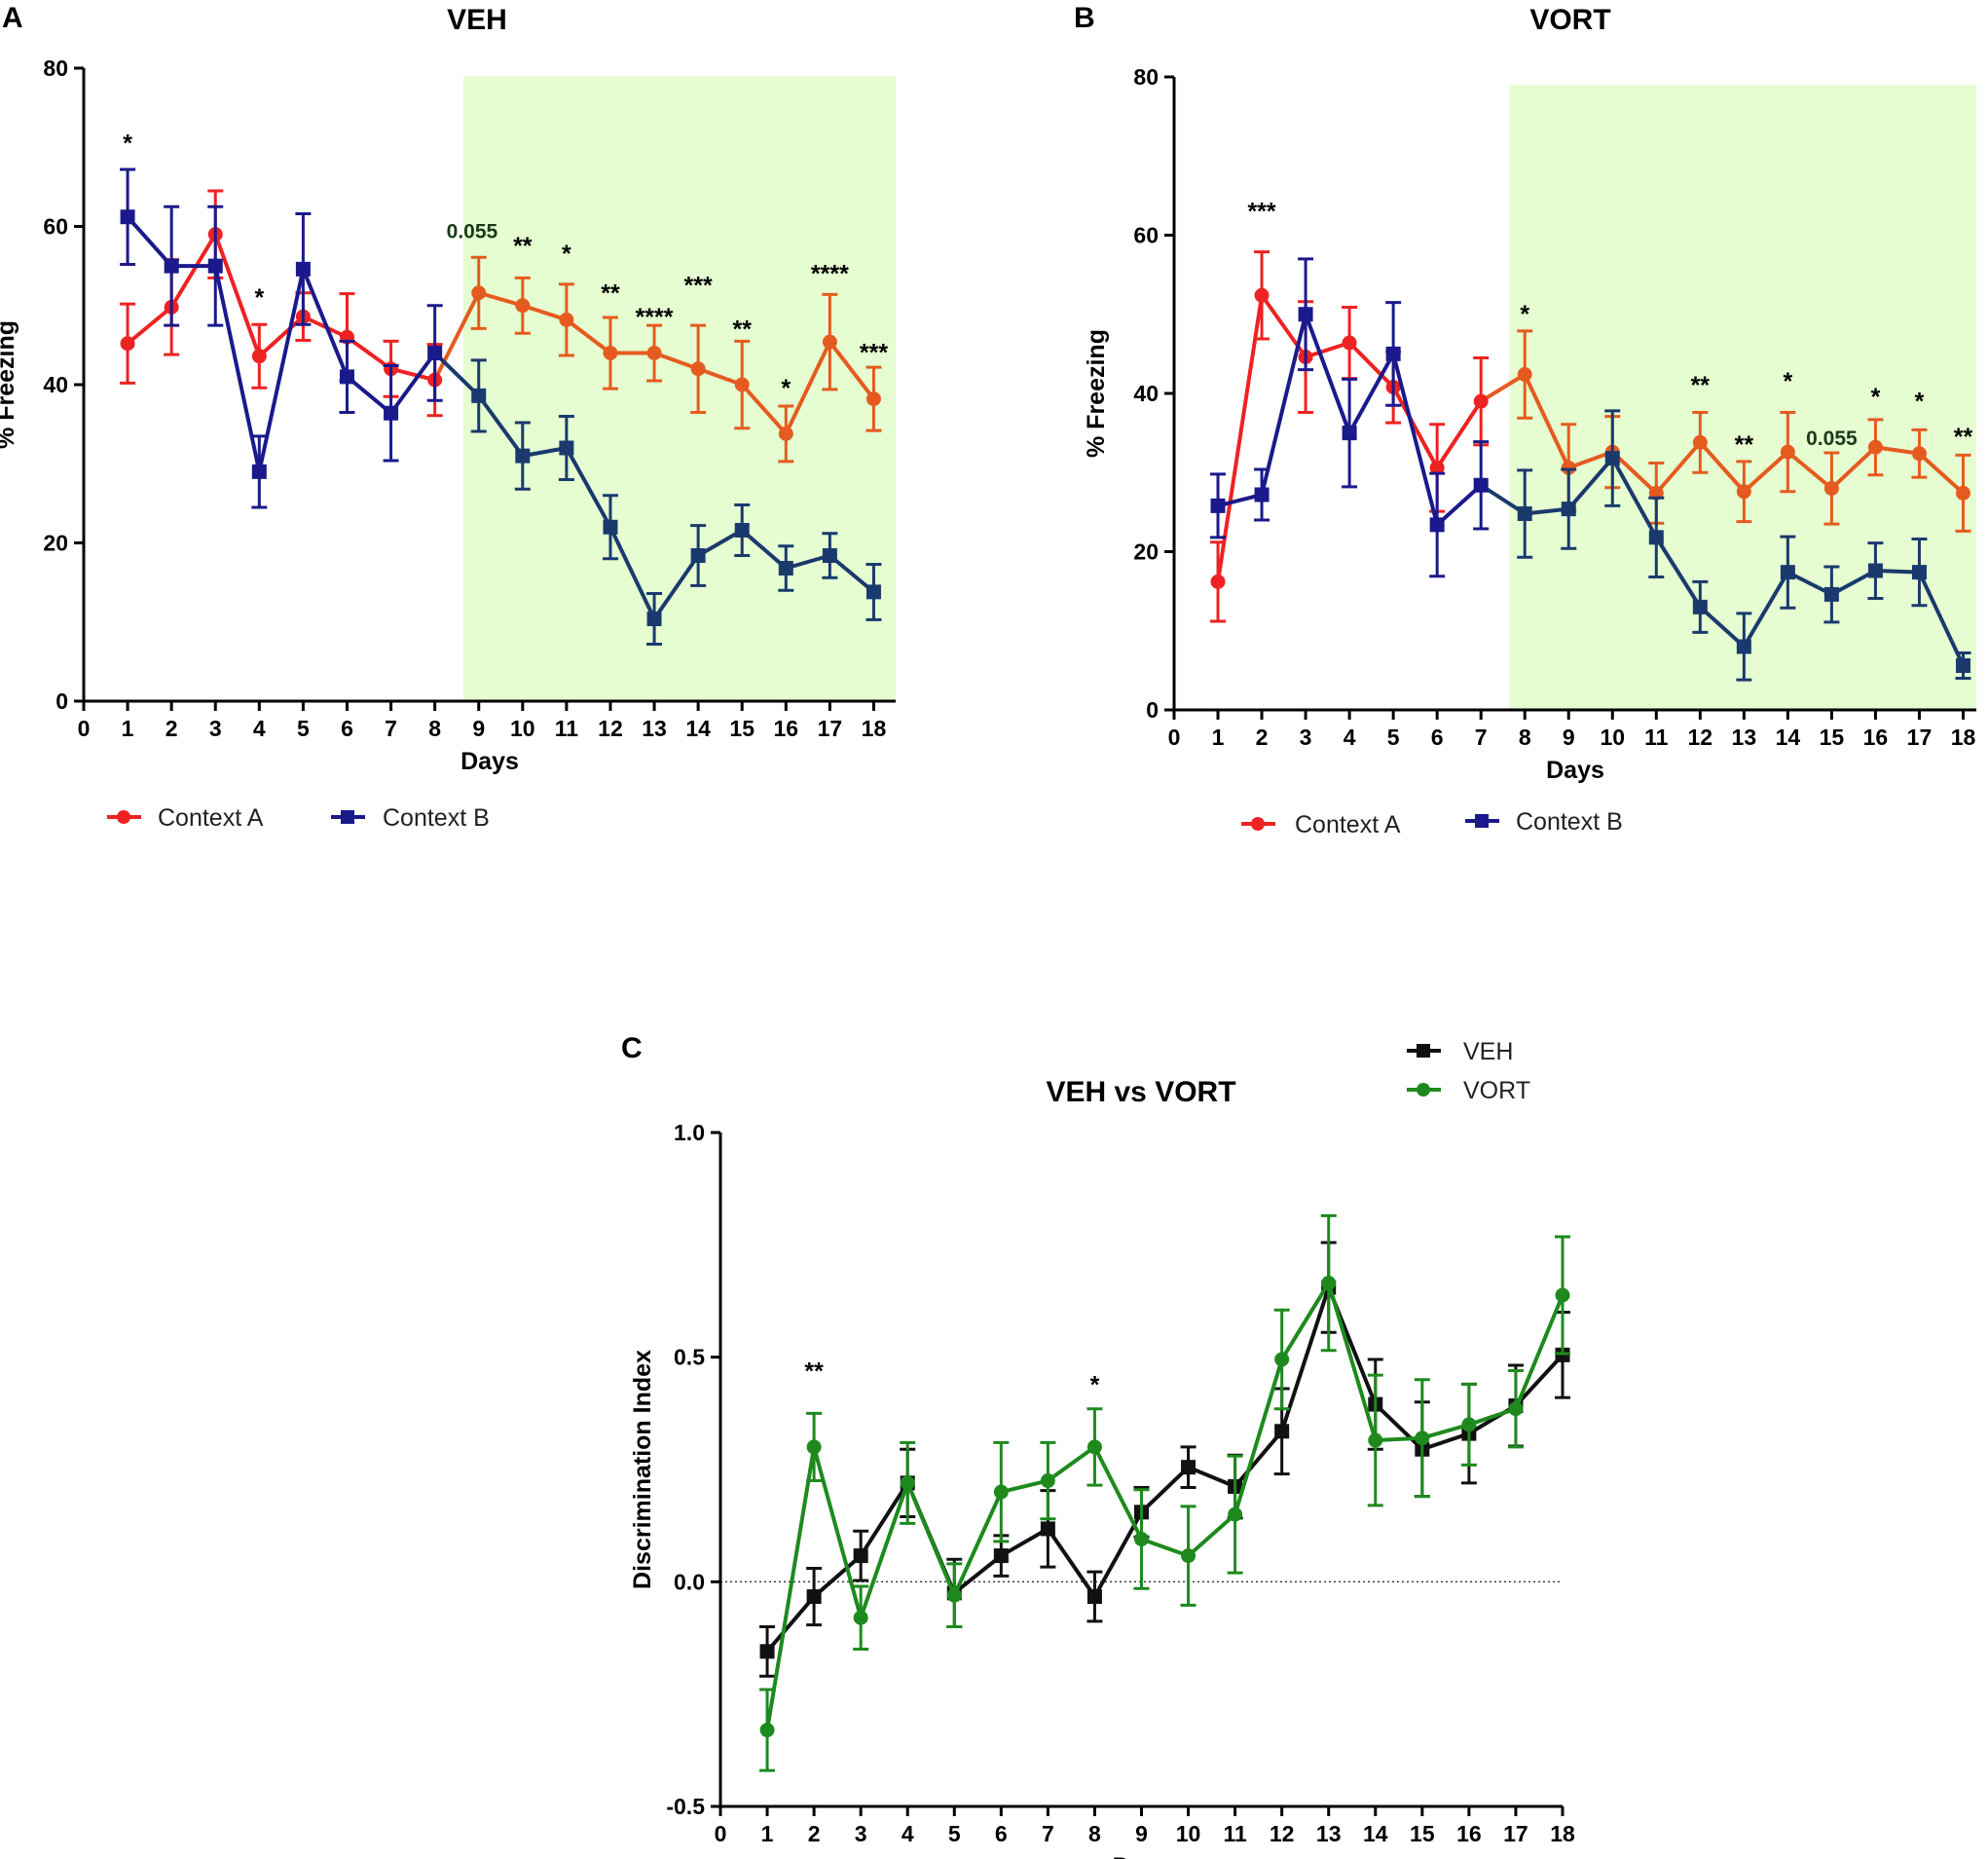  Describe the element at coordinates (1146, 552) in the screenshot. I see `y-tick-label-b: 20` at that location.